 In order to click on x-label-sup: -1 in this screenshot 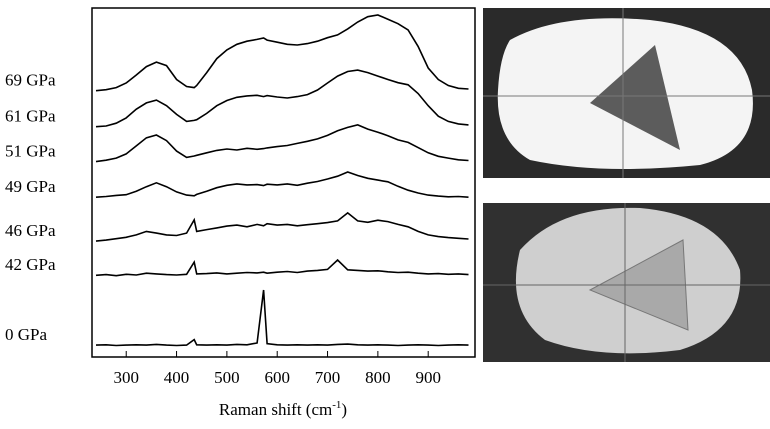, I will do `click(336, 405)`.